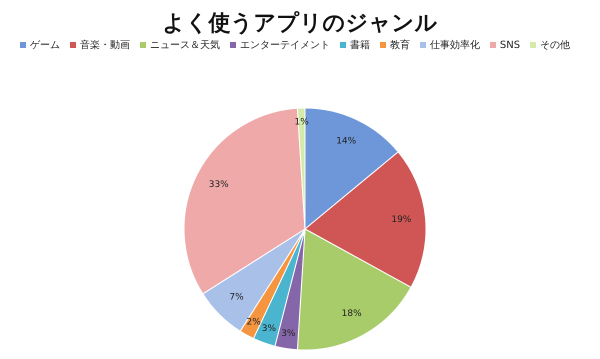  What do you see at coordinates (555, 45) in the screenshot?
I see `legend-label: その他` at bounding box center [555, 45].